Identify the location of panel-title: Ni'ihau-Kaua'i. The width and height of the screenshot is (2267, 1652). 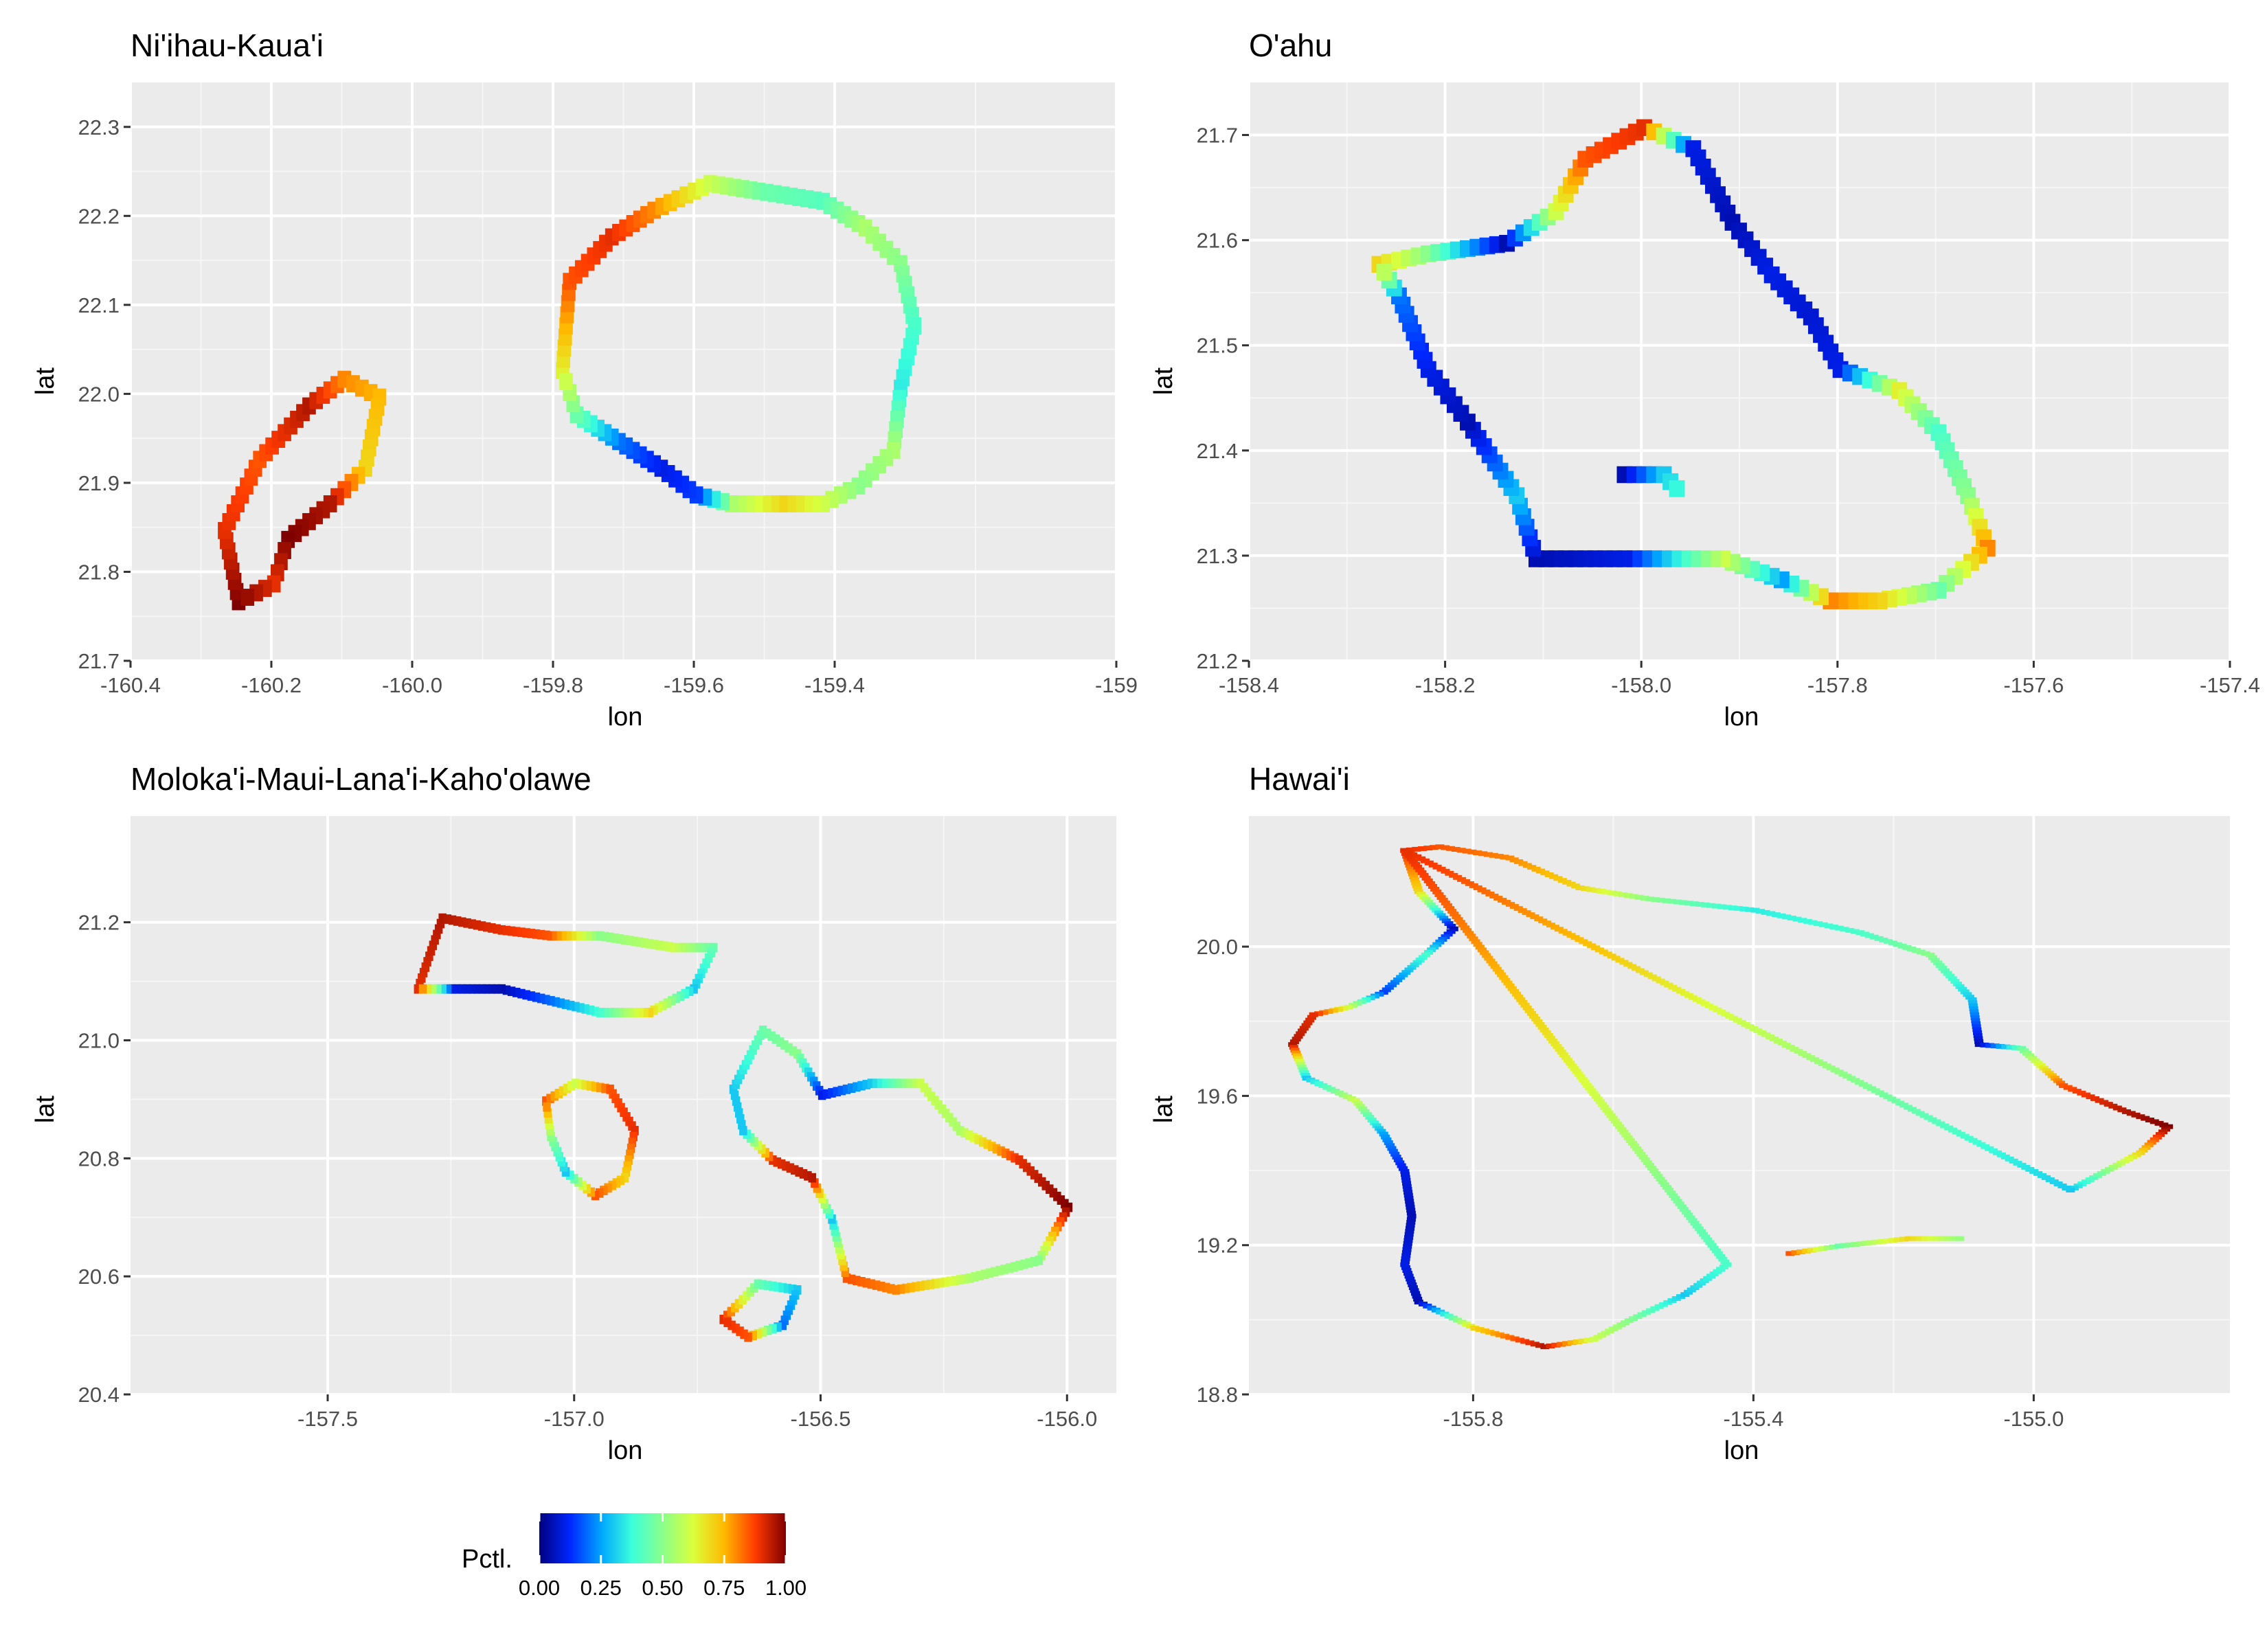
(228, 45).